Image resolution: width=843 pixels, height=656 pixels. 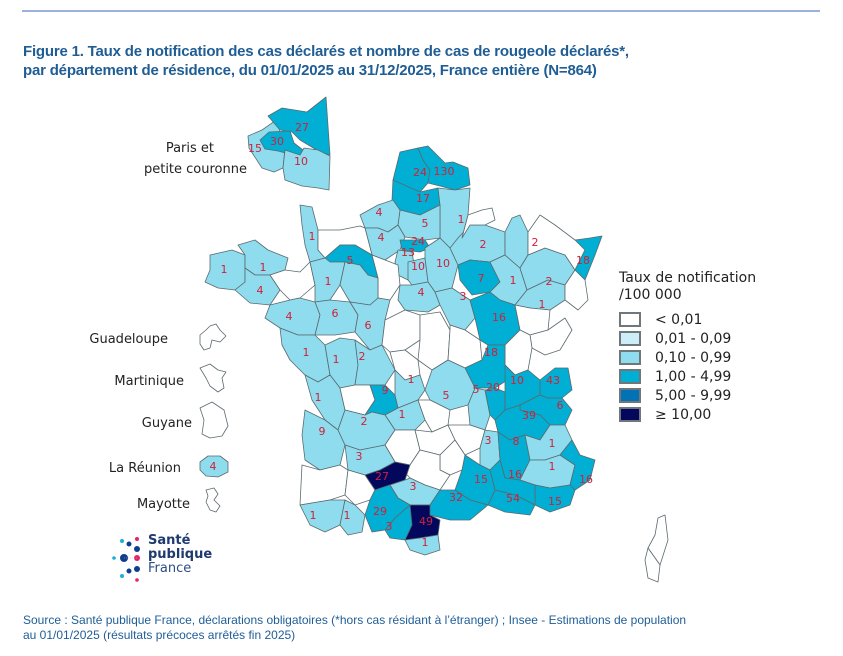 What do you see at coordinates (336, 317) in the screenshot?
I see `dep-maine-et-loire` at bounding box center [336, 317].